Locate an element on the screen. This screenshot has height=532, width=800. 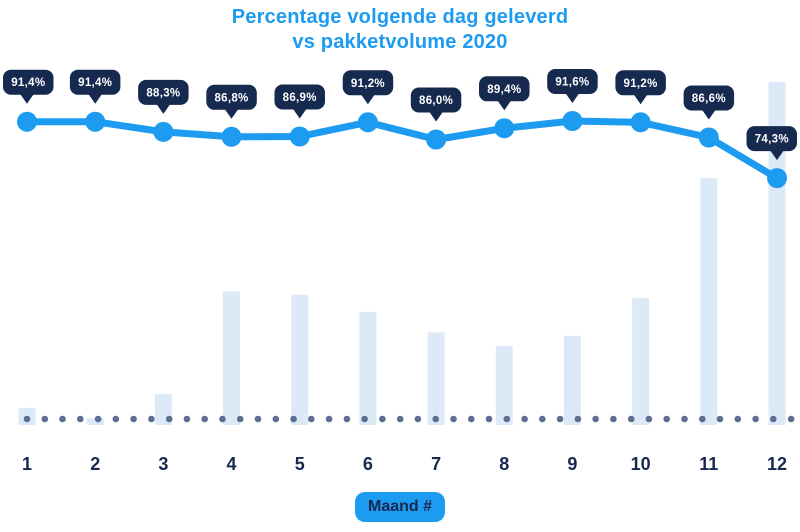
value-tooltip: 88,3% is located at coordinates (163, 96).